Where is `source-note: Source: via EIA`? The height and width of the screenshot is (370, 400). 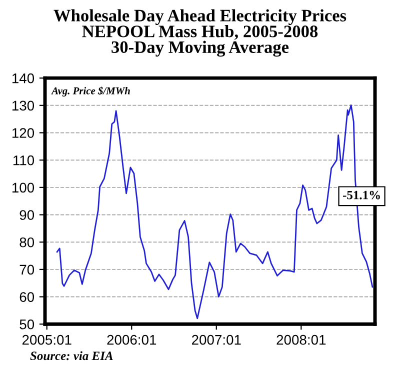
source-note: Source: via EIA is located at coordinates (71, 355).